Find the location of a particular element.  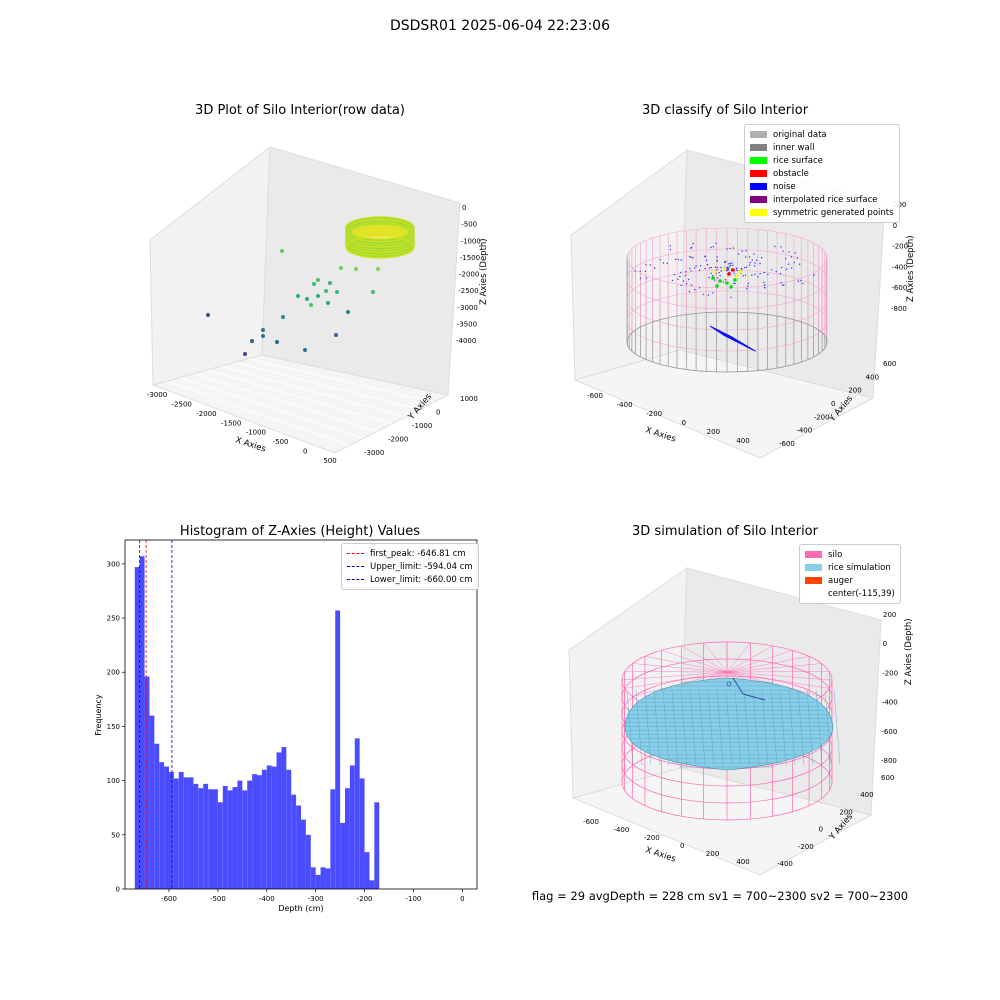

legend-label: rice simulation is located at coordinates (859, 567).